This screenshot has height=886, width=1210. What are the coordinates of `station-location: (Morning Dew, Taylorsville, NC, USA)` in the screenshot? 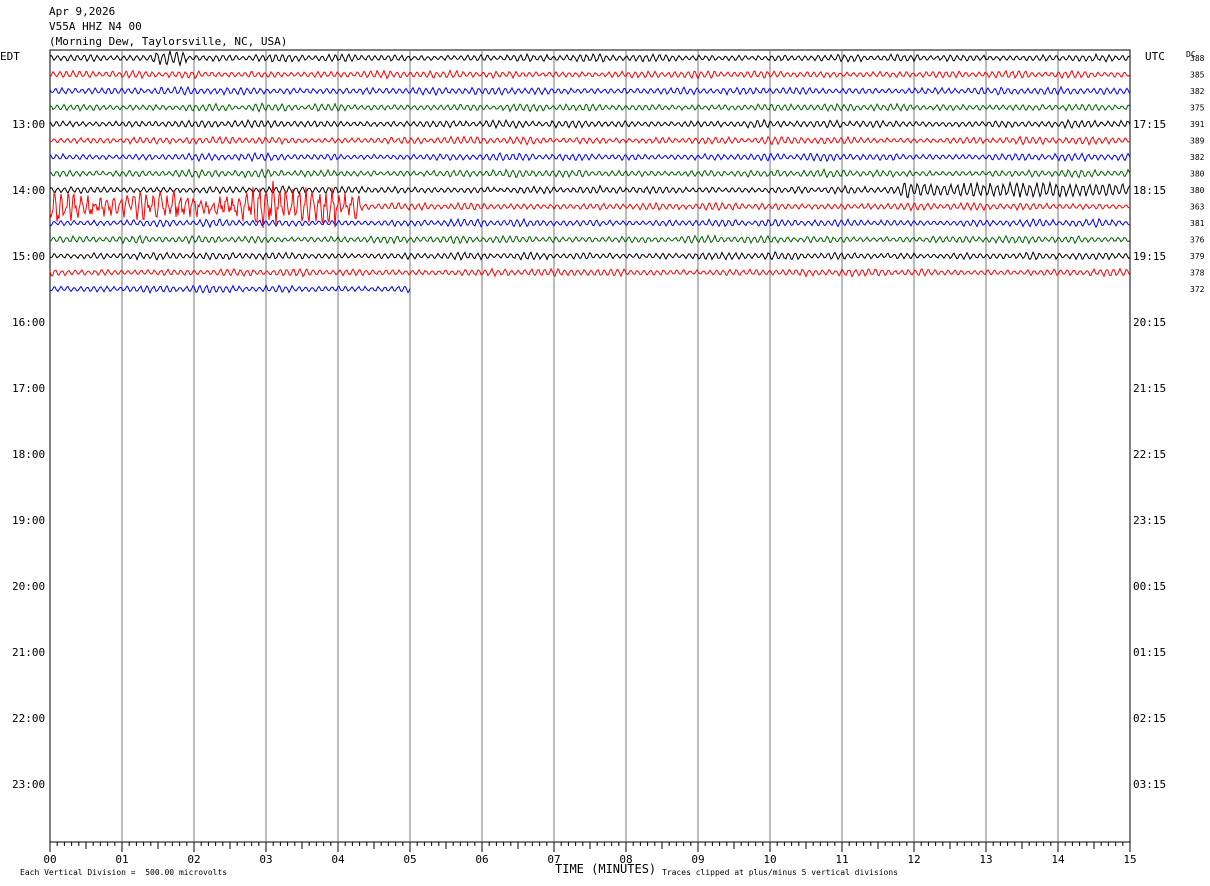 It's located at (168, 41).